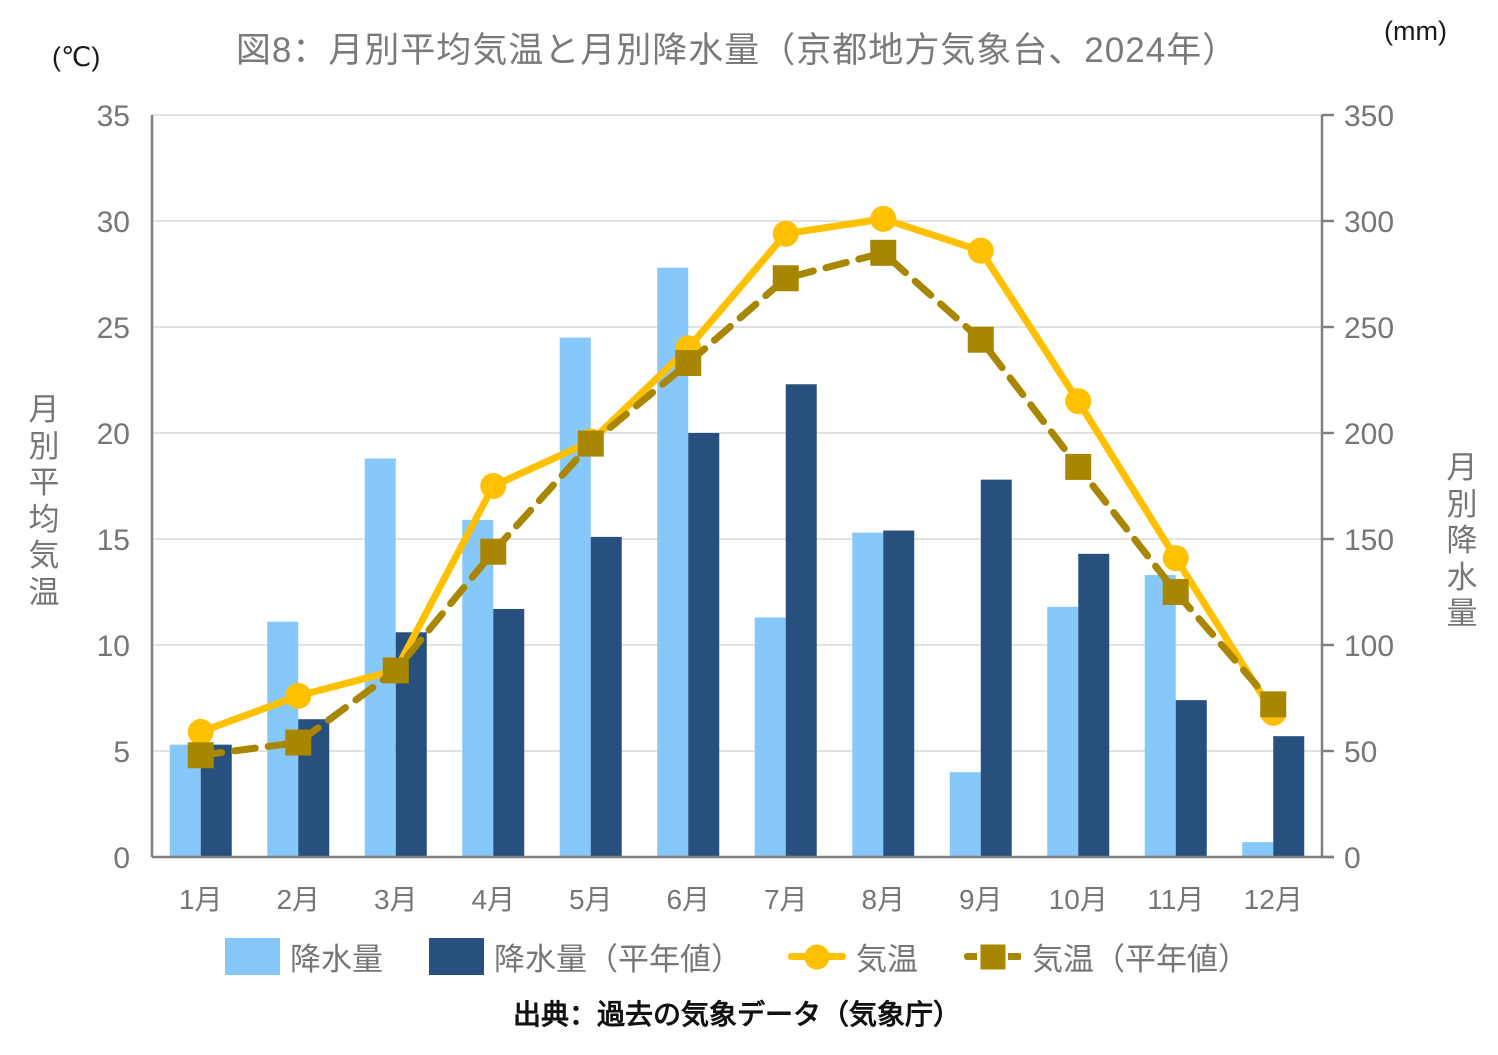 This screenshot has width=1498, height=1055. Describe the element at coordinates (1369, 116) in the screenshot. I see `svg-text: 350` at that location.